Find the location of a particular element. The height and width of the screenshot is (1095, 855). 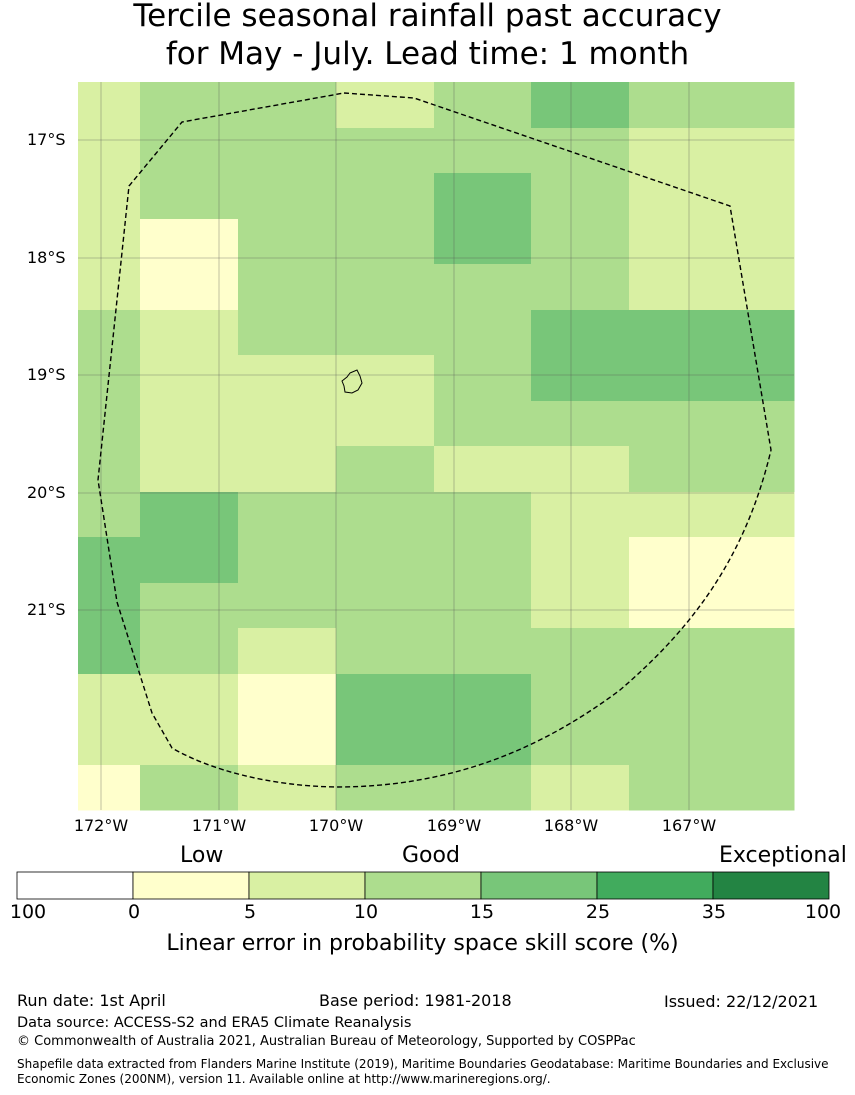

map-title-line-2: for May - July. Lead time: 1 month is located at coordinates (427, 54).